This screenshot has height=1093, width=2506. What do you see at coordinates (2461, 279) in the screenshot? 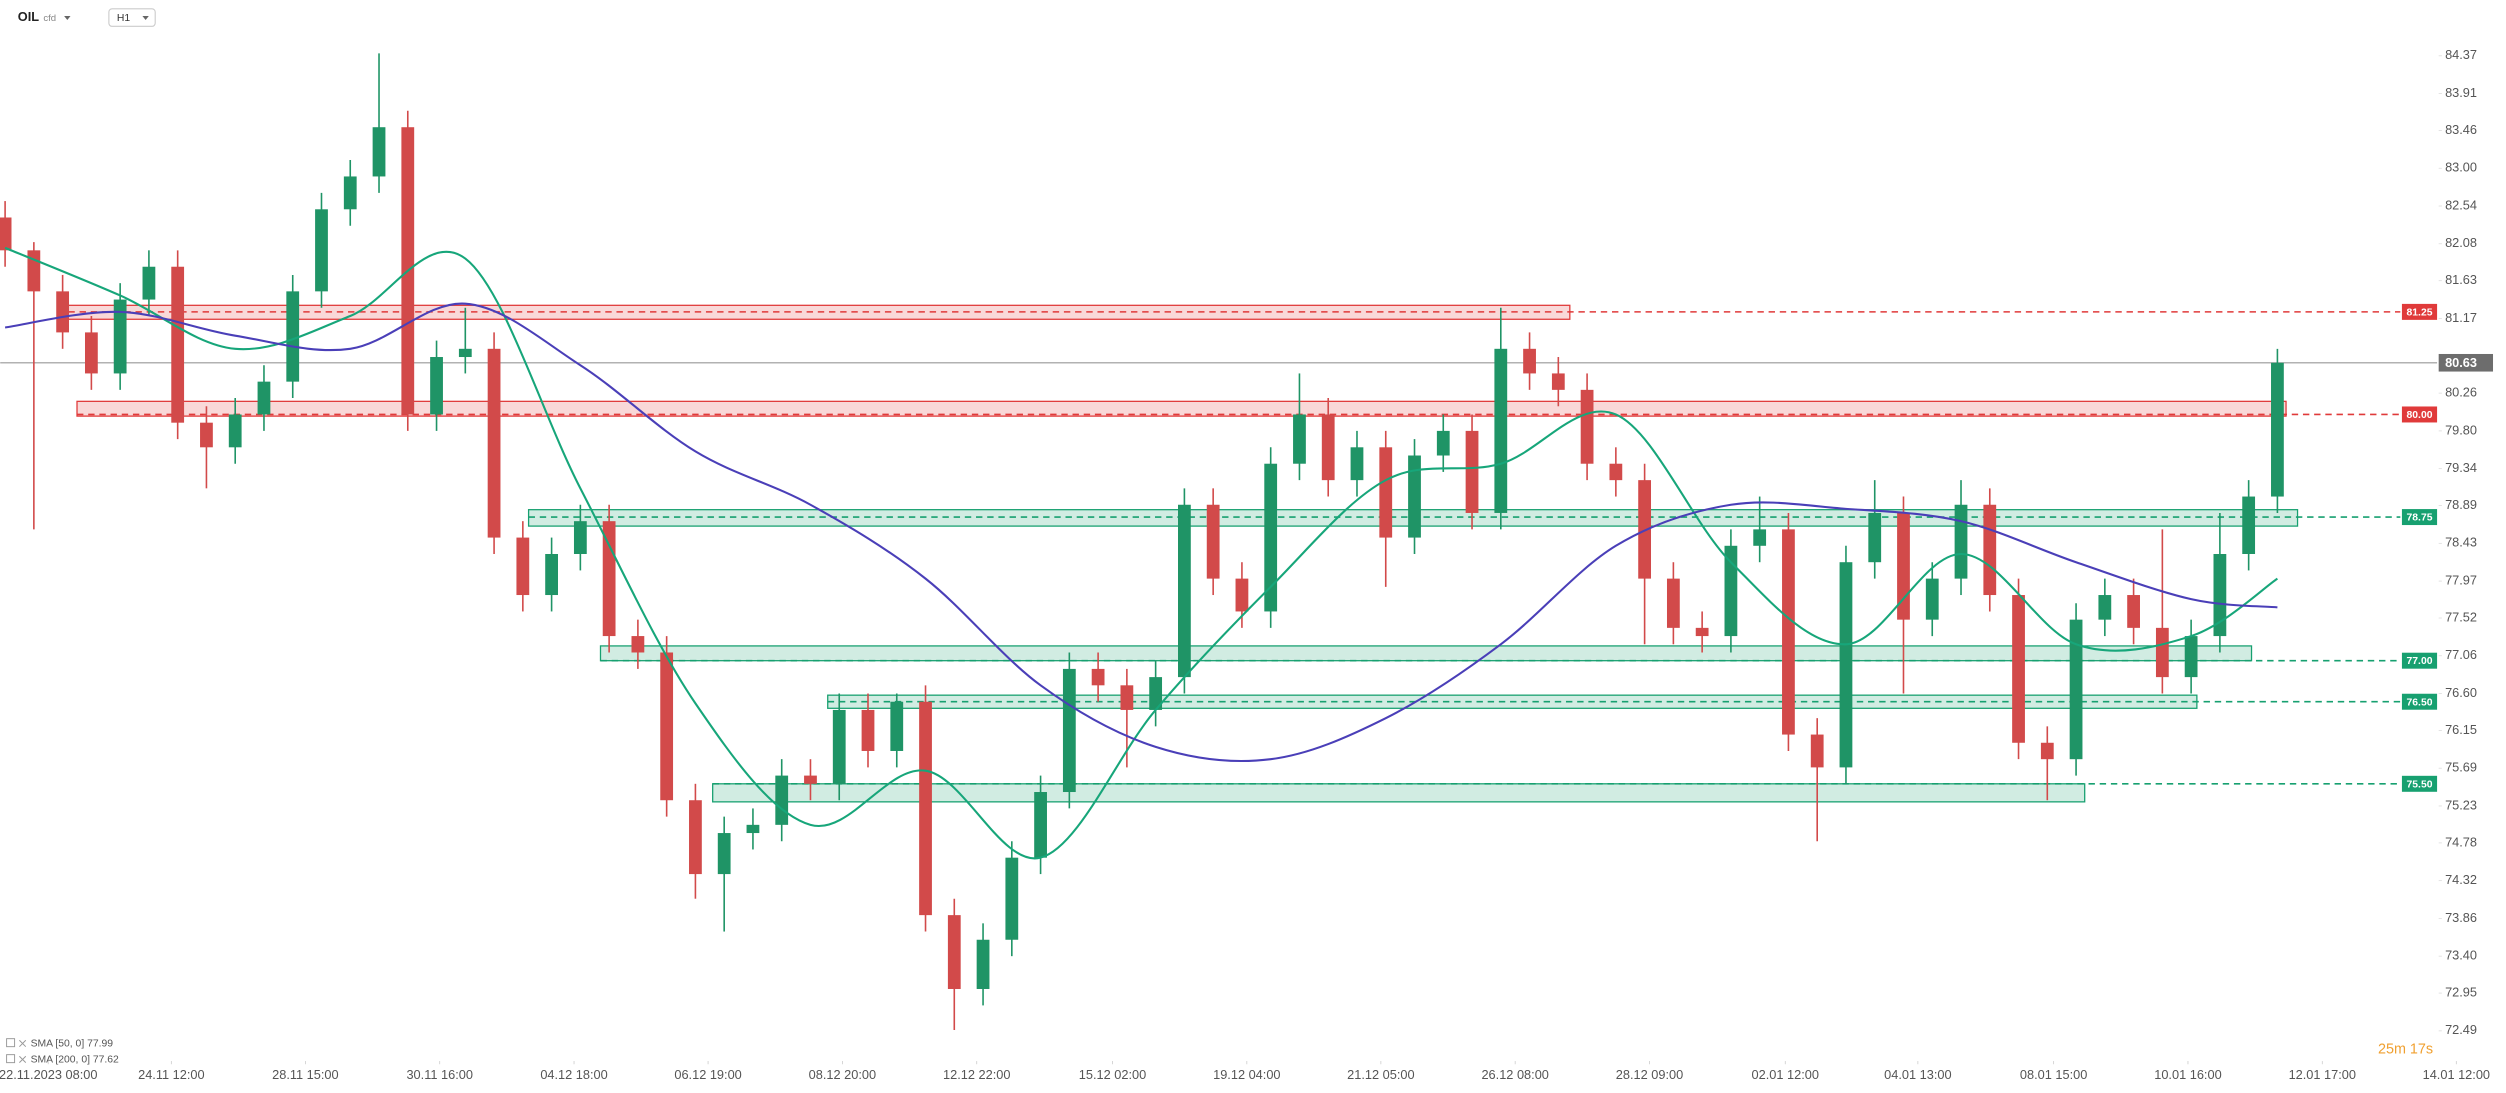
I see `y-tick-label: 81.63` at bounding box center [2461, 279].